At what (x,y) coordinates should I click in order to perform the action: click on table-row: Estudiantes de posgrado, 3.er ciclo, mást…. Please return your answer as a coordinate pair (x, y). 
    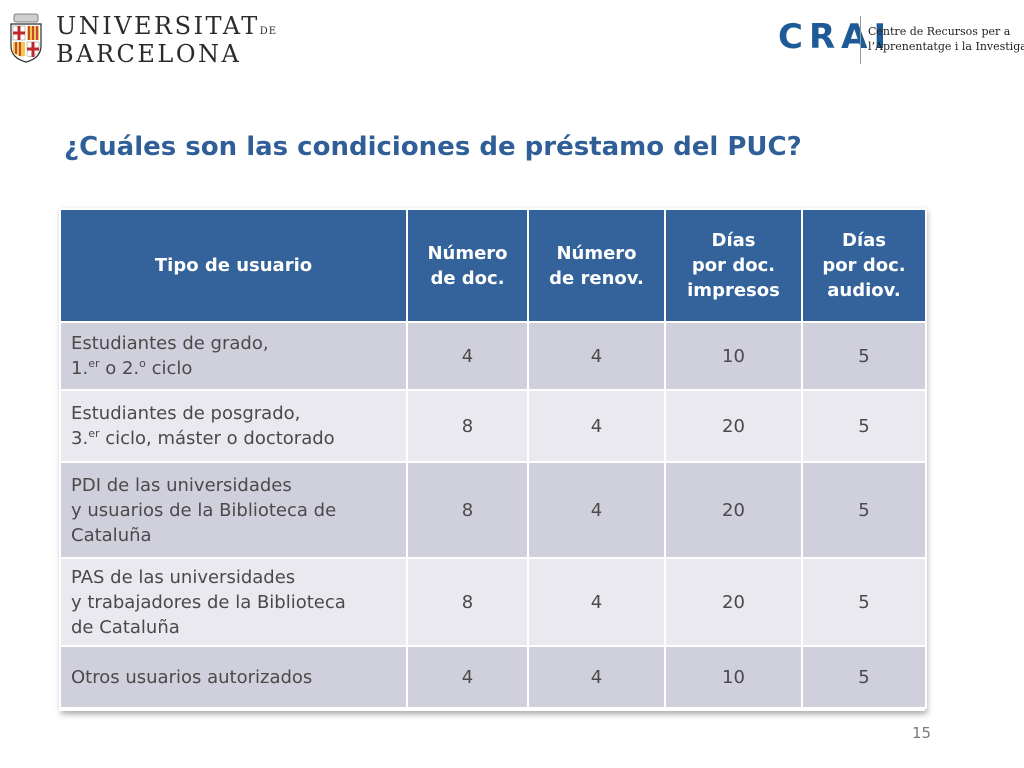
    Looking at the image, I should click on (493, 426).